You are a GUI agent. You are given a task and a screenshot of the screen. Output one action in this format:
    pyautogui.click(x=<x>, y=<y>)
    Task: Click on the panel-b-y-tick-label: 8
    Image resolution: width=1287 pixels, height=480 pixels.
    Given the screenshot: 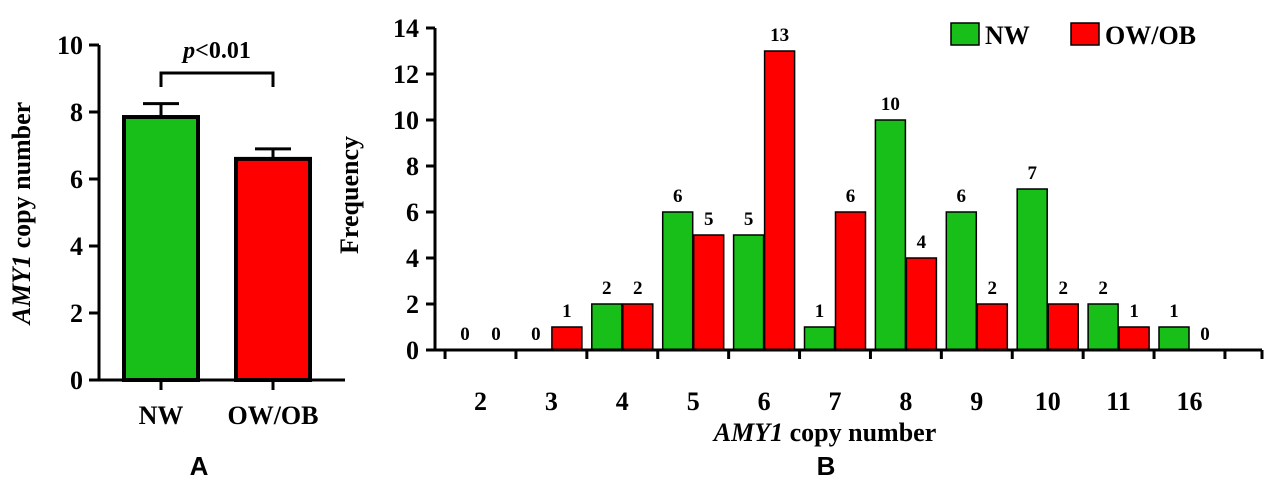 What is the action you would take?
    pyautogui.click(x=412, y=166)
    